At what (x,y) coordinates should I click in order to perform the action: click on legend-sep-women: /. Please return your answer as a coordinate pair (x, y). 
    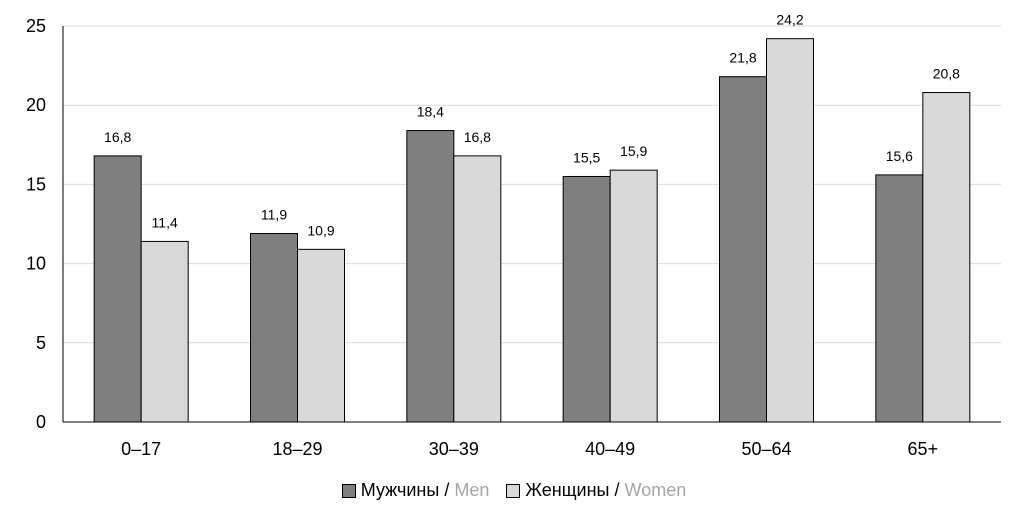
    Looking at the image, I should click on (617, 490).